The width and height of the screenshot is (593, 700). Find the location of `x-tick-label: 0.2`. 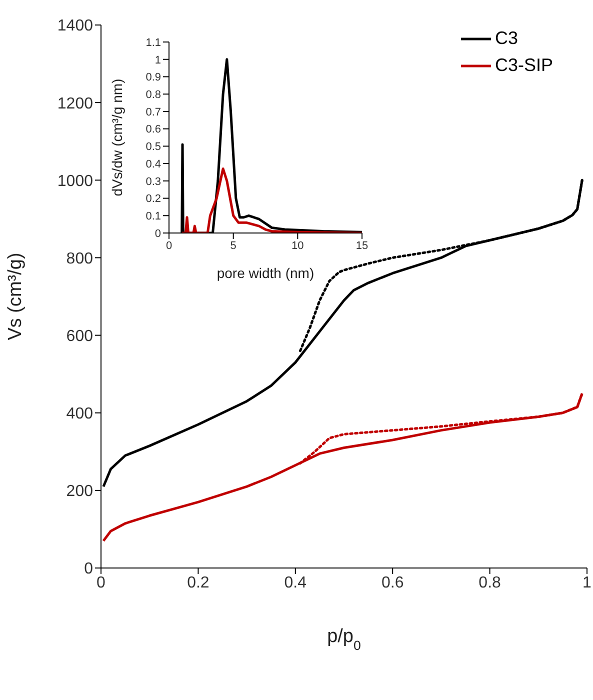

x-tick-label: 0.2 is located at coordinates (198, 583).